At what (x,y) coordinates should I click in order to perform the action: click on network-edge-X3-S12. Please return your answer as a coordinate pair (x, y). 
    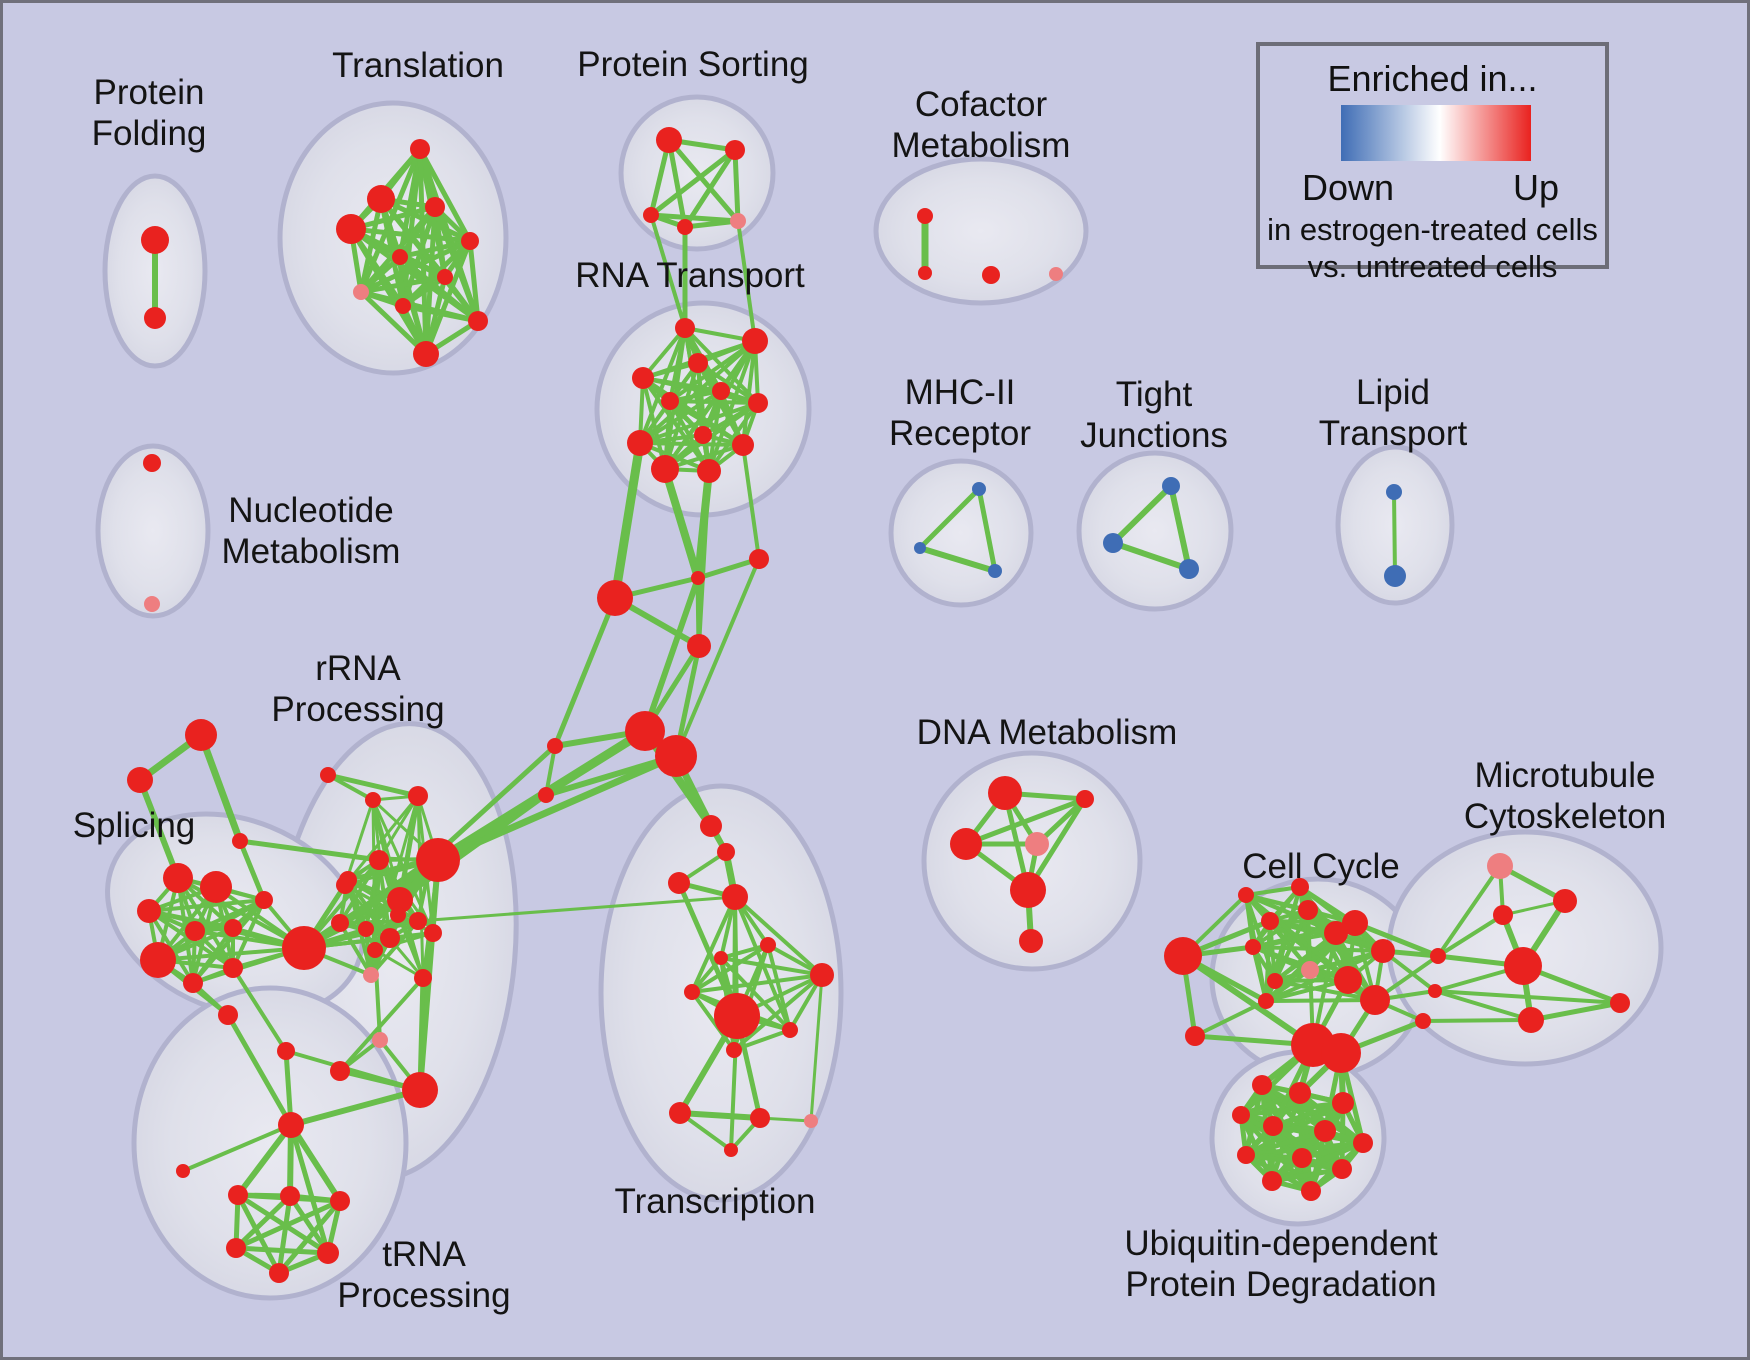
    Looking at the image, I should click on (309, 850).